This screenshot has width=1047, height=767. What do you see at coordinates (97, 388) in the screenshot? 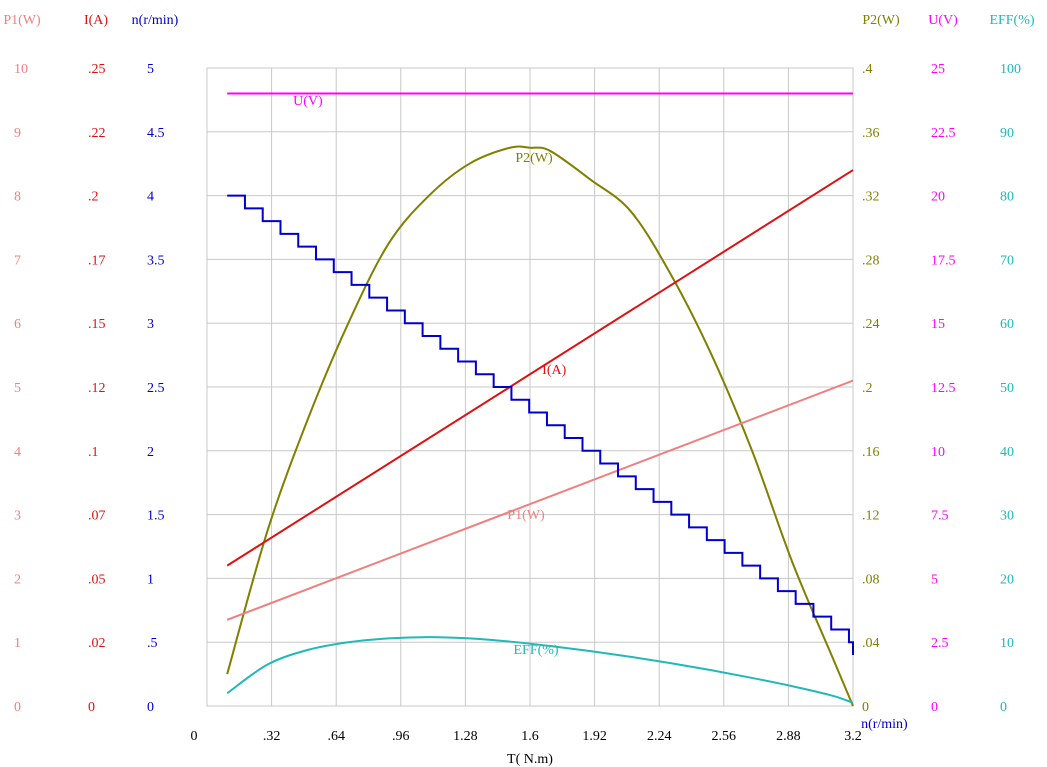
I see `left-axis-tick-I: .12` at bounding box center [97, 388].